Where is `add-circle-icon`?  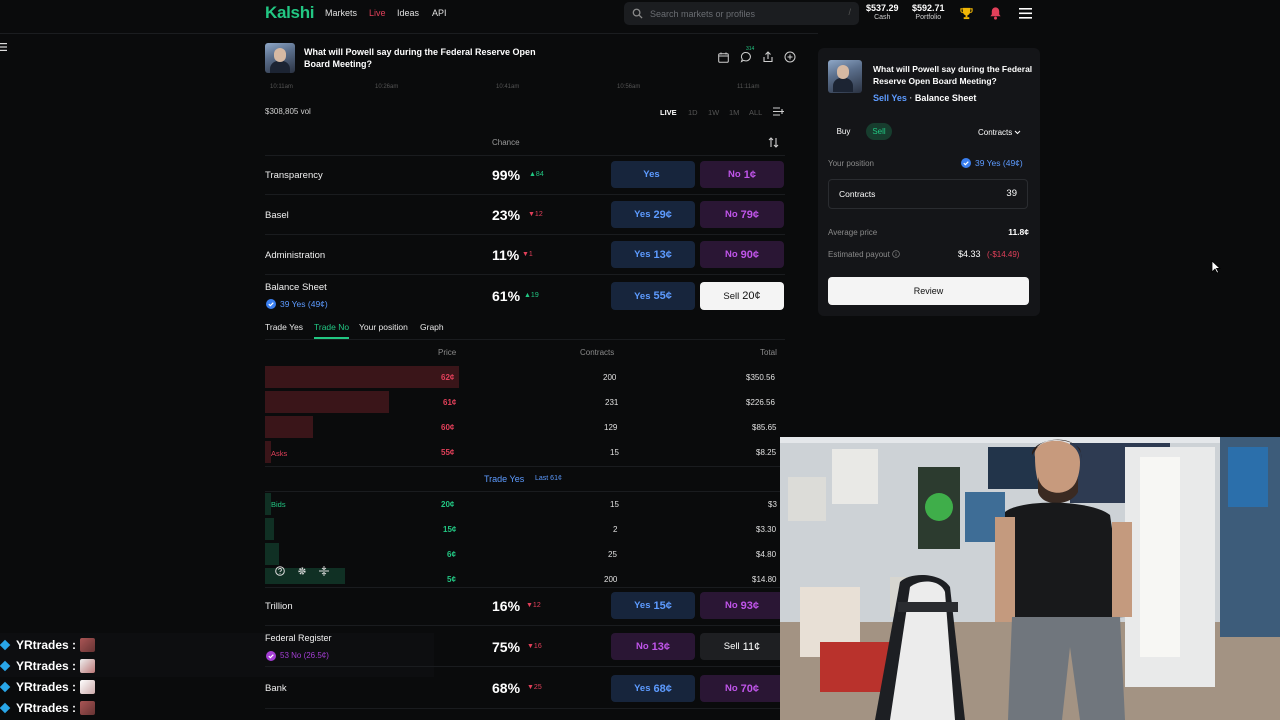 add-circle-icon is located at coordinates (790, 57).